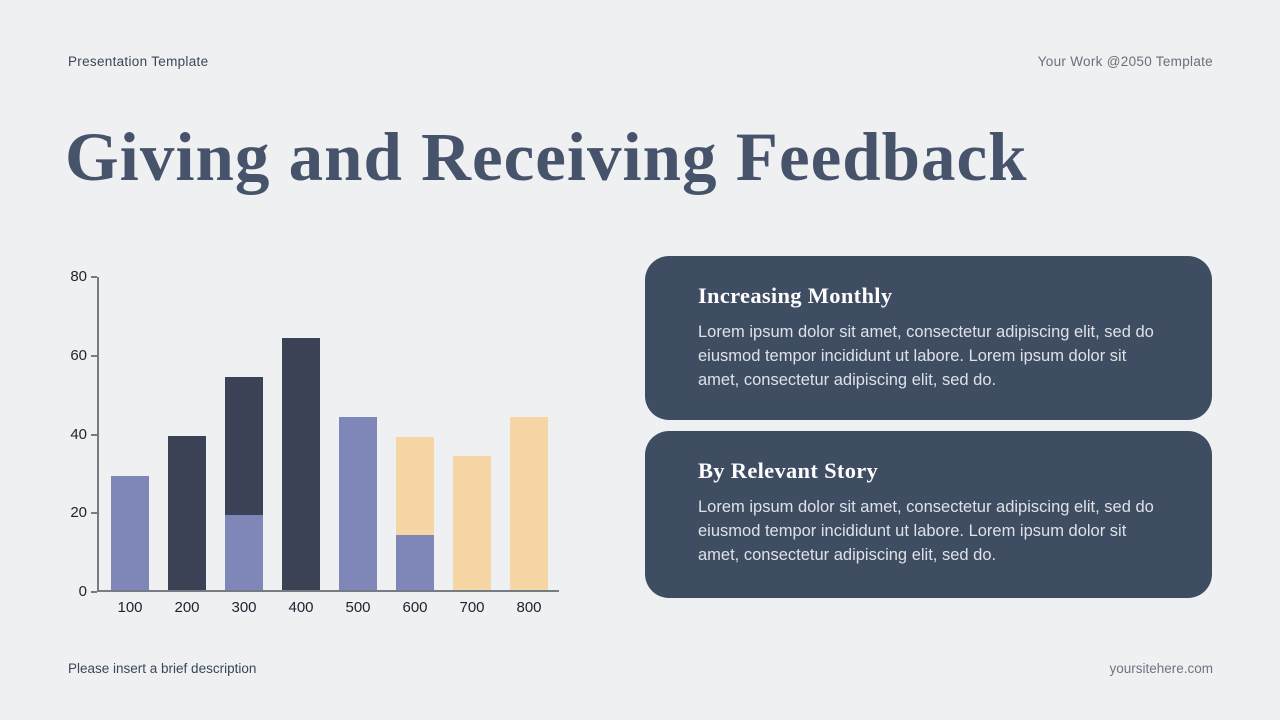  What do you see at coordinates (78, 513) in the screenshot?
I see `y-tick-label: 20` at bounding box center [78, 513].